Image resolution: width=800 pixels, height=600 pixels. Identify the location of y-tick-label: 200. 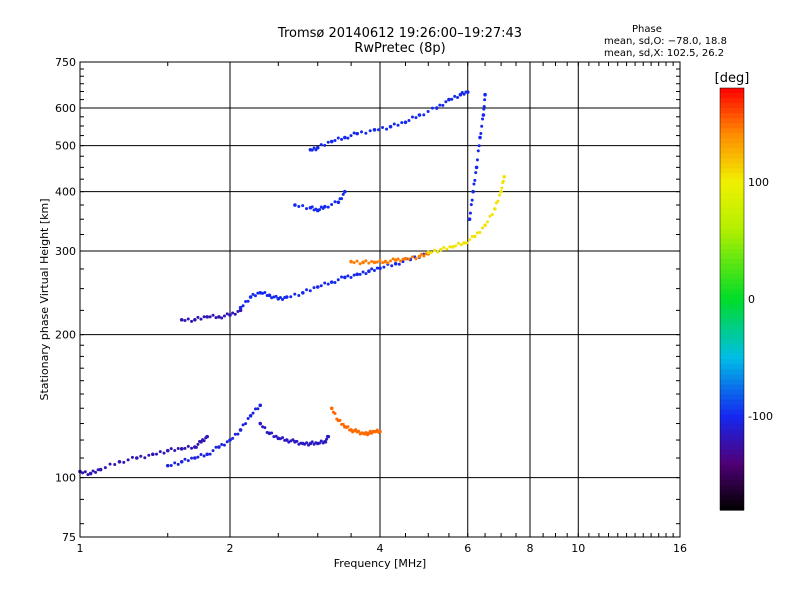
(65, 335).